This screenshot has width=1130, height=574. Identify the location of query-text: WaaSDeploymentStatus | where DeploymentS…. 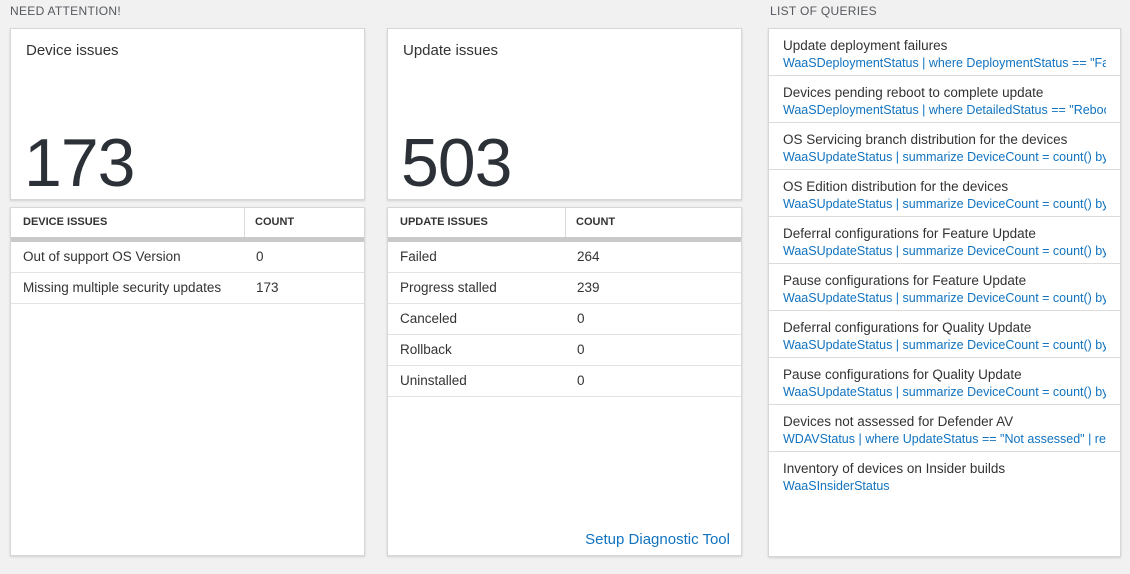
(944, 63).